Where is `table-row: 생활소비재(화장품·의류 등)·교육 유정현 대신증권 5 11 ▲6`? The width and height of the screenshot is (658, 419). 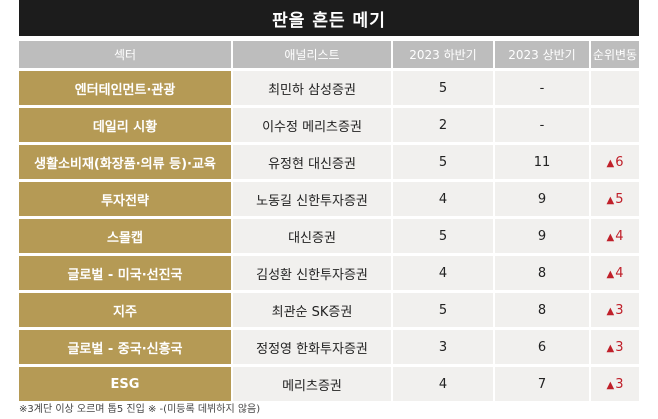
table-row: 생활소비재(화장품·의류 등)·교육 유정현 대신증권 5 11 ▲6 is located at coordinates (329, 162).